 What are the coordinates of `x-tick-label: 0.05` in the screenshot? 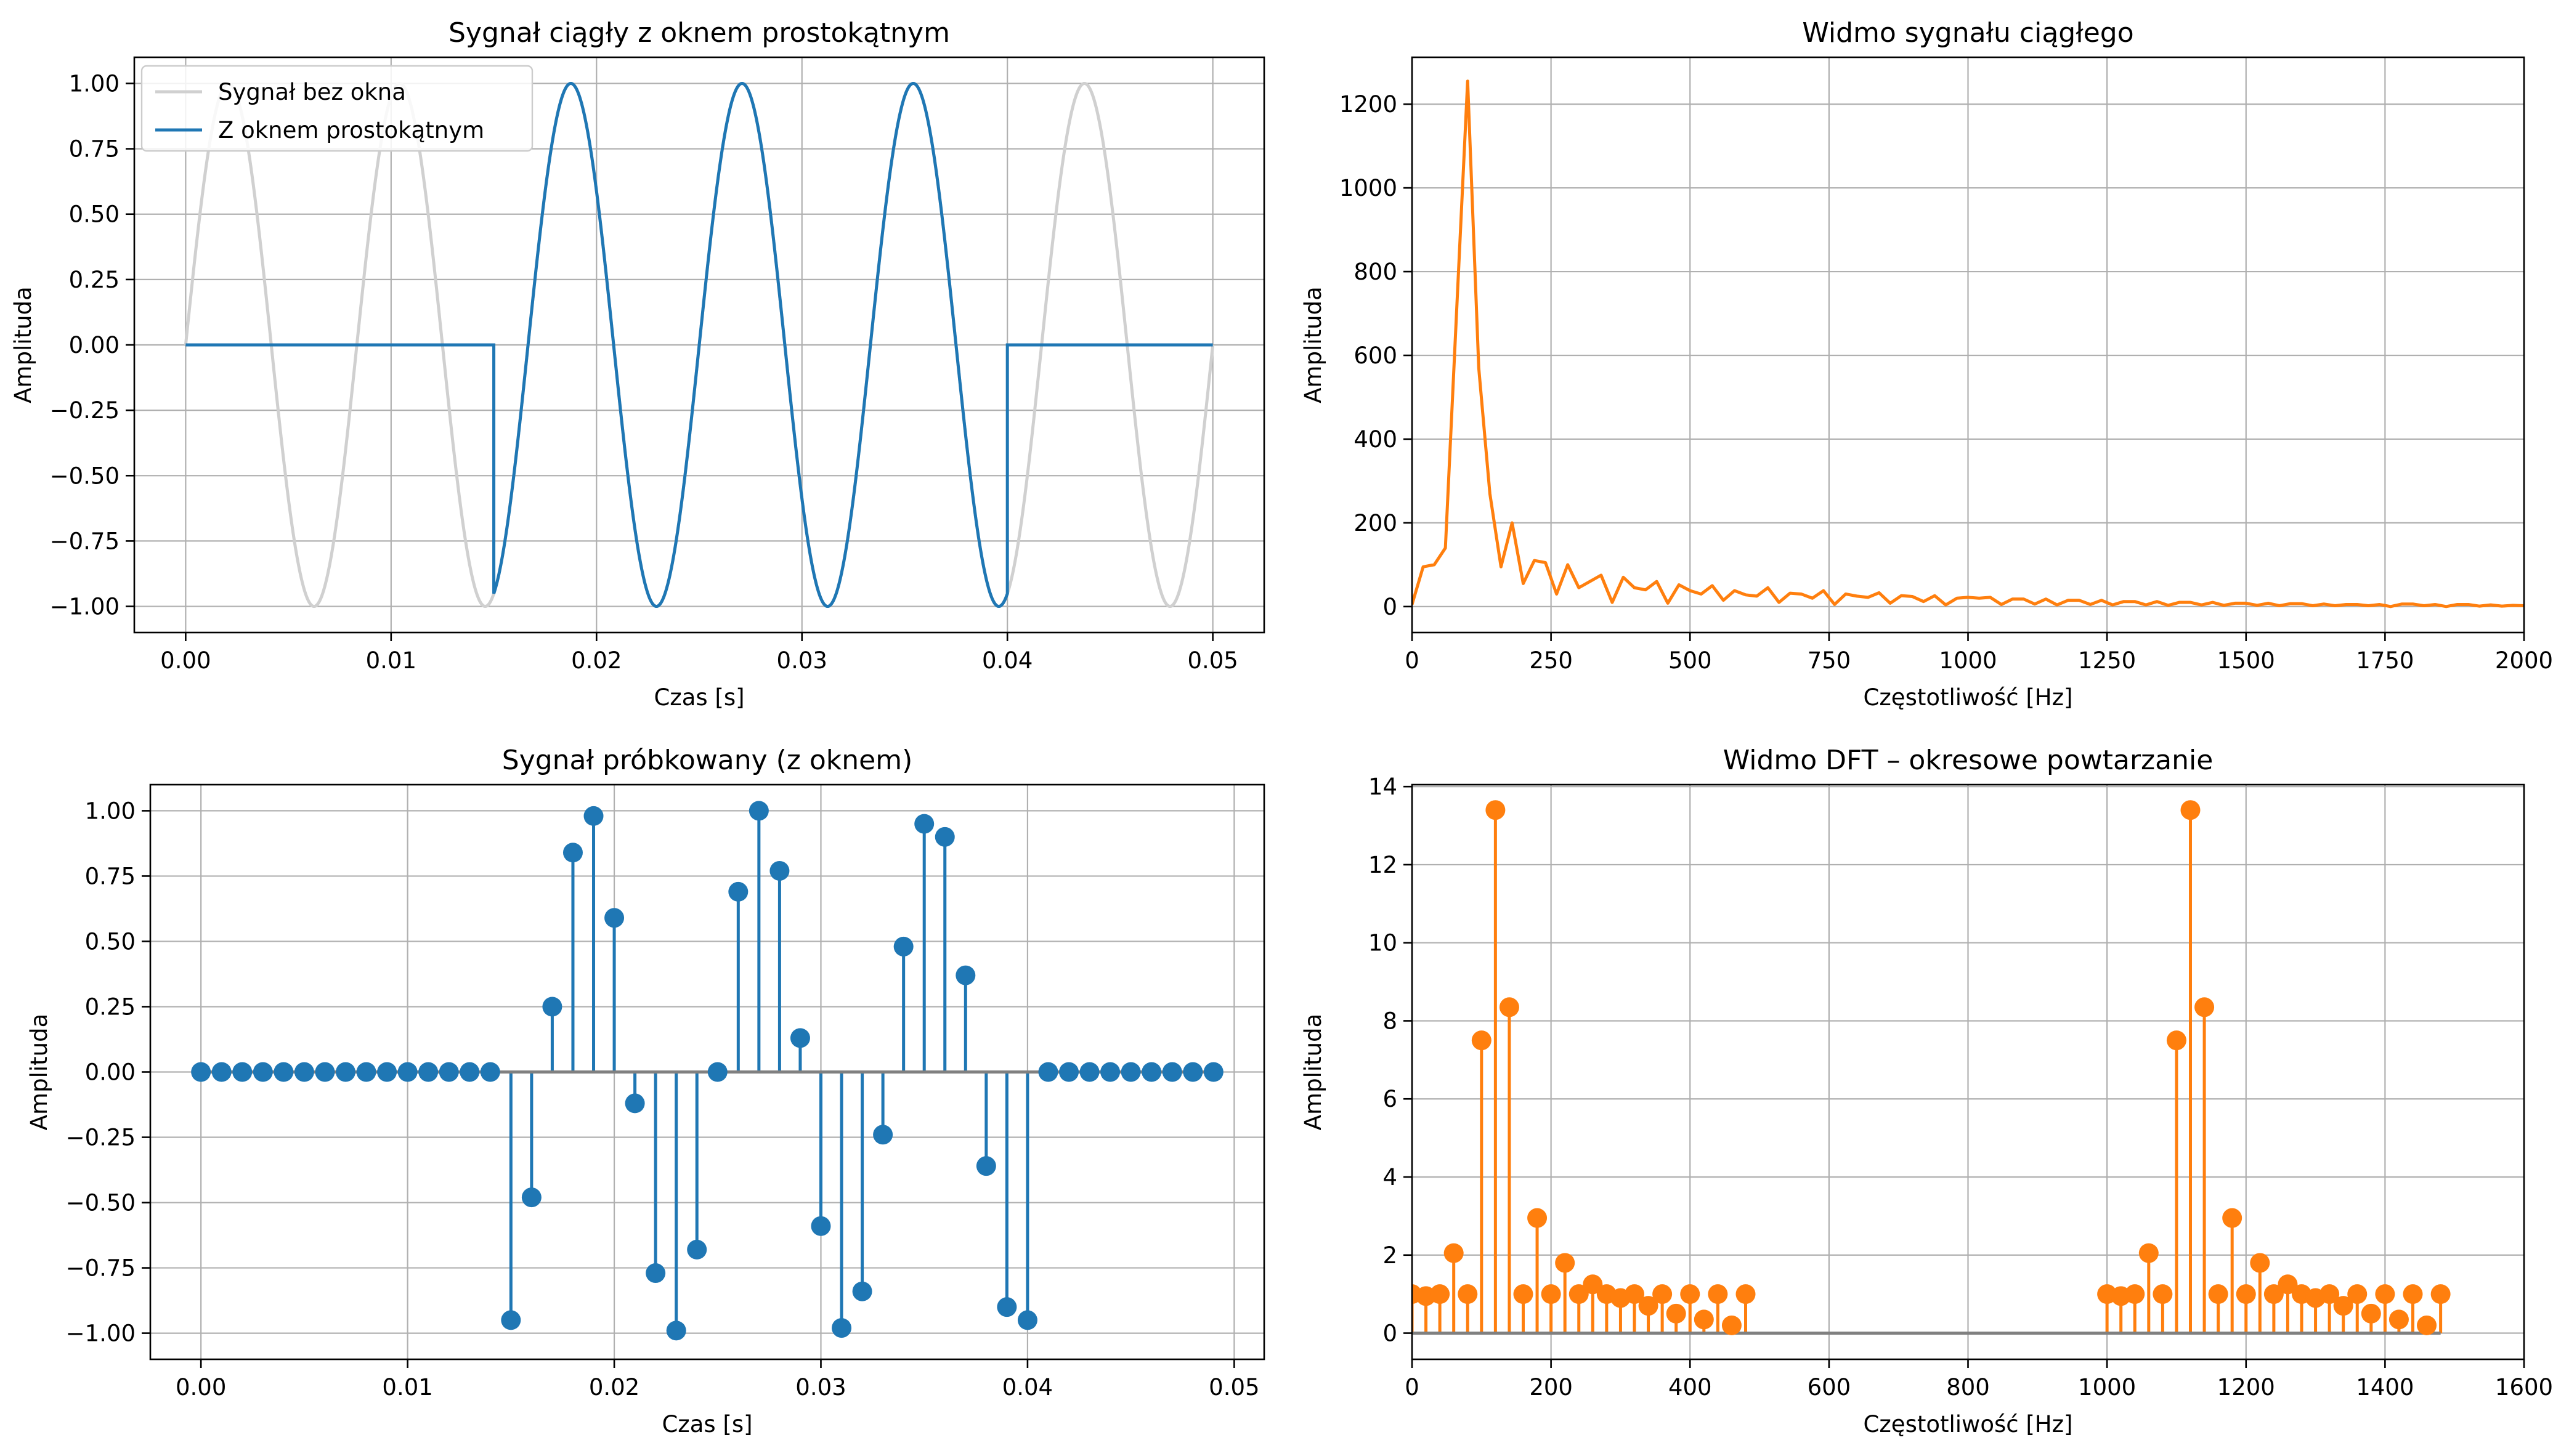 It's located at (1212, 660).